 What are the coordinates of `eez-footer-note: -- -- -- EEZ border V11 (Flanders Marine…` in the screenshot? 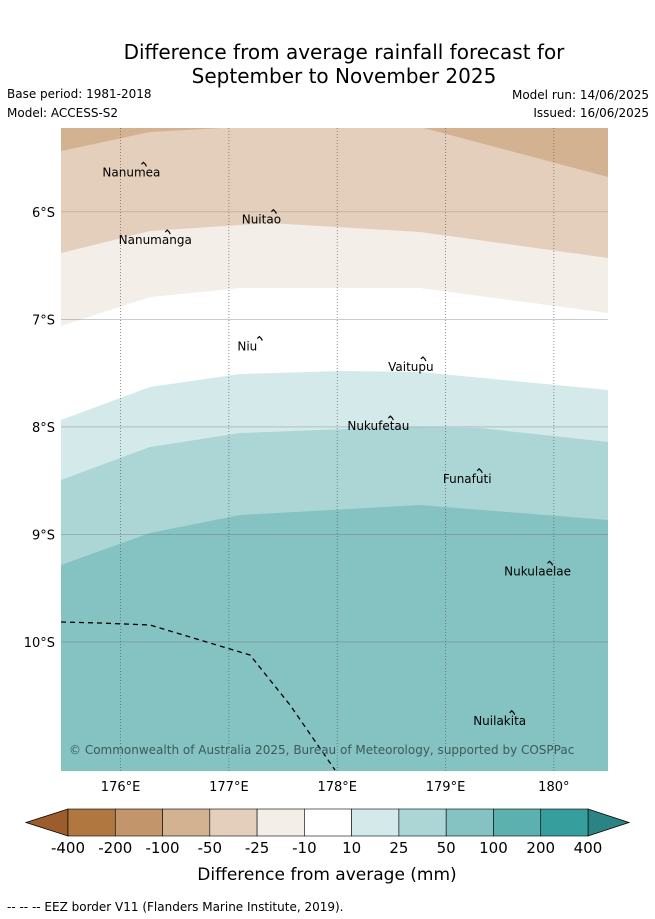 It's located at (175, 907).